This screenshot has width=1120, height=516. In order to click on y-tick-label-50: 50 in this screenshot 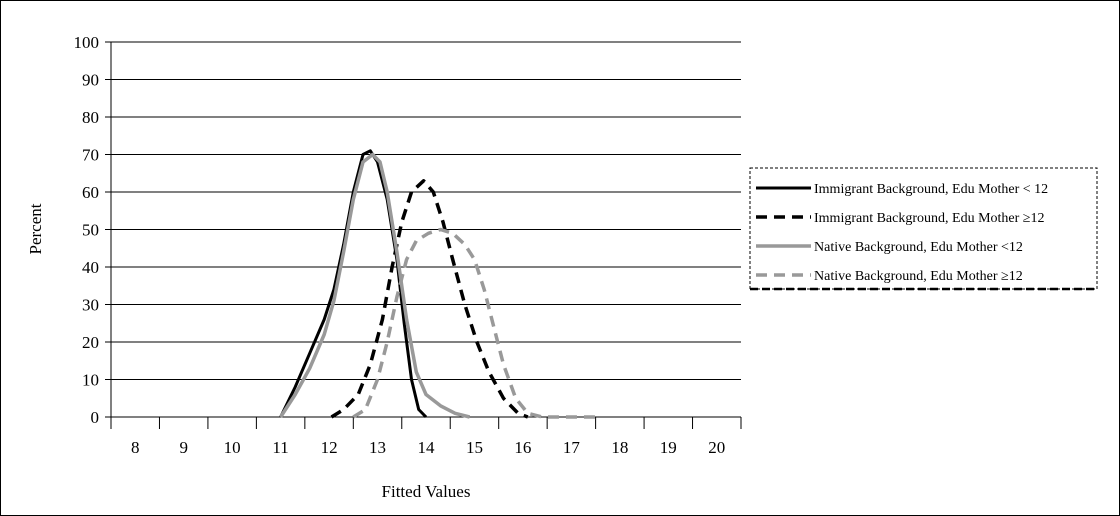, I will do `click(90, 230)`.